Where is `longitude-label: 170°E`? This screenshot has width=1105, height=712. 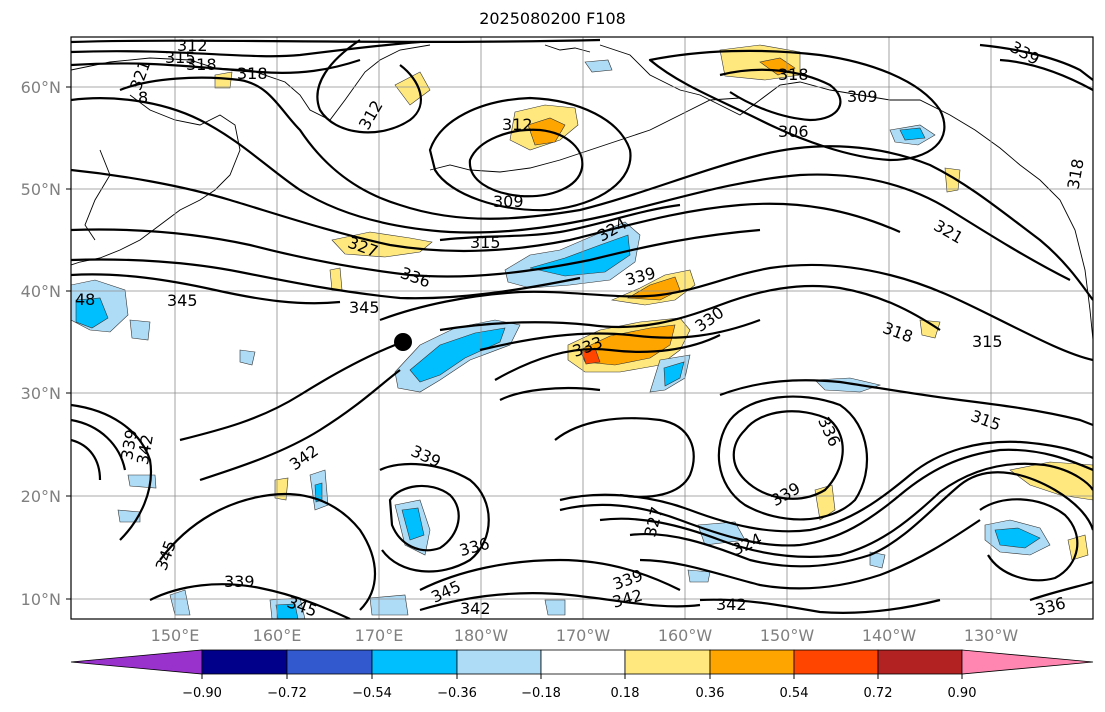
longitude-label: 170°E is located at coordinates (379, 635).